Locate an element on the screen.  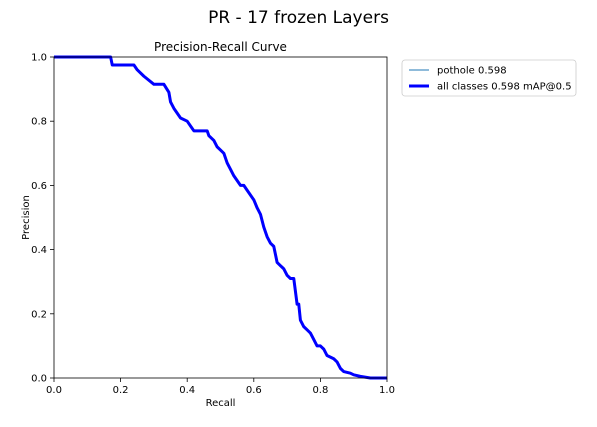
legend-box is located at coordinates (489, 78).